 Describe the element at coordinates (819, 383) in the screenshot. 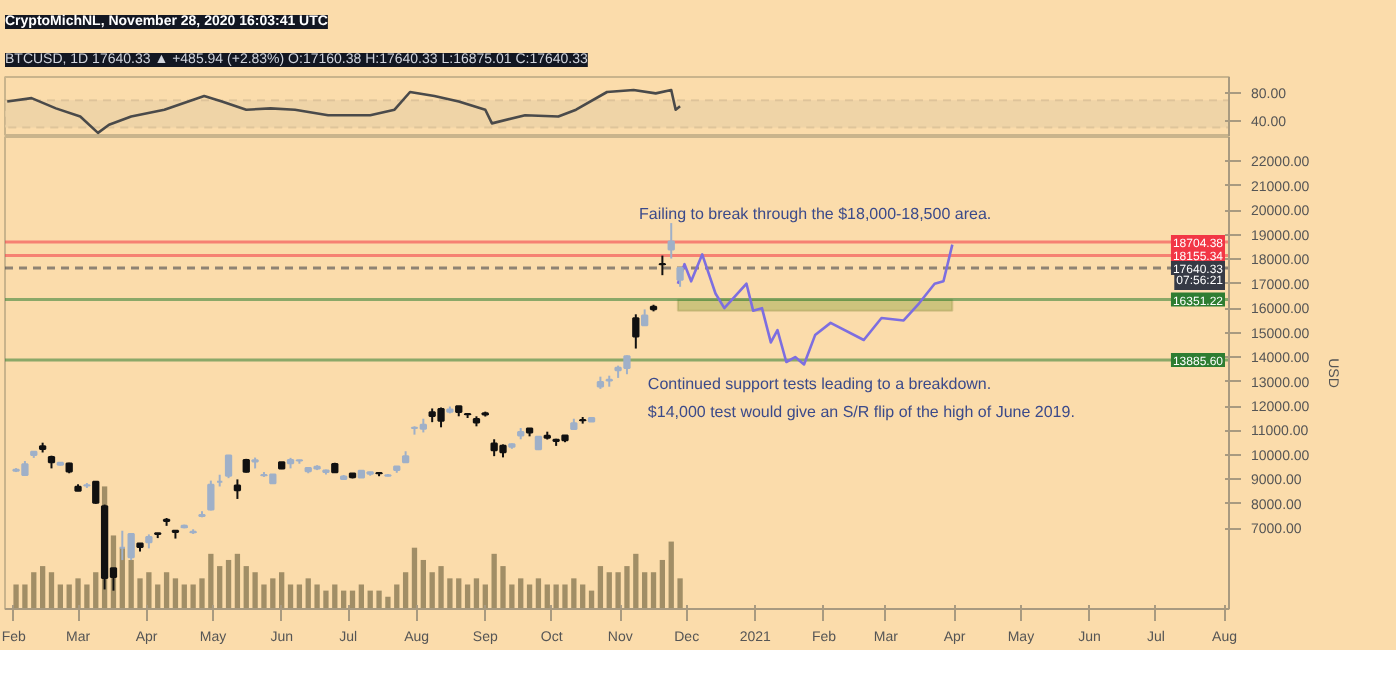

I see `annotation: Continued support tests leading to a breakdown.` at that location.